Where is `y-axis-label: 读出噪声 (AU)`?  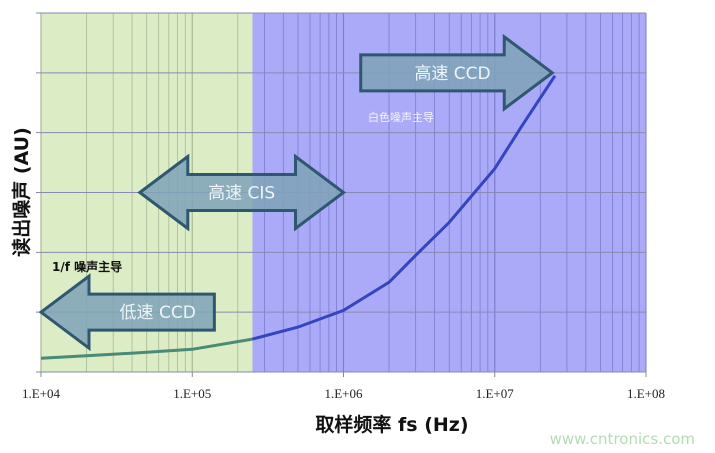 y-axis-label: 读出噪声 (AU) is located at coordinates (21, 192).